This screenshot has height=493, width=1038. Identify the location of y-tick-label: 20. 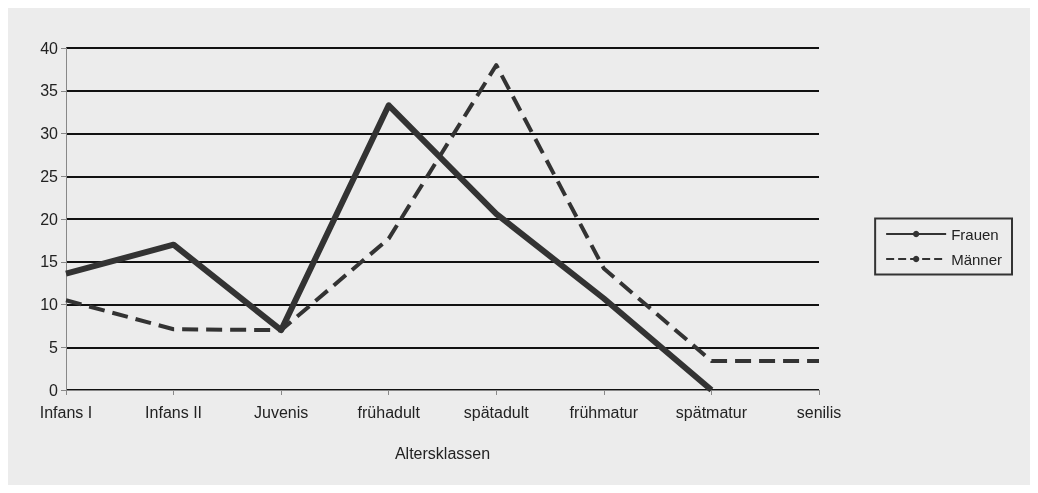
(49, 219).